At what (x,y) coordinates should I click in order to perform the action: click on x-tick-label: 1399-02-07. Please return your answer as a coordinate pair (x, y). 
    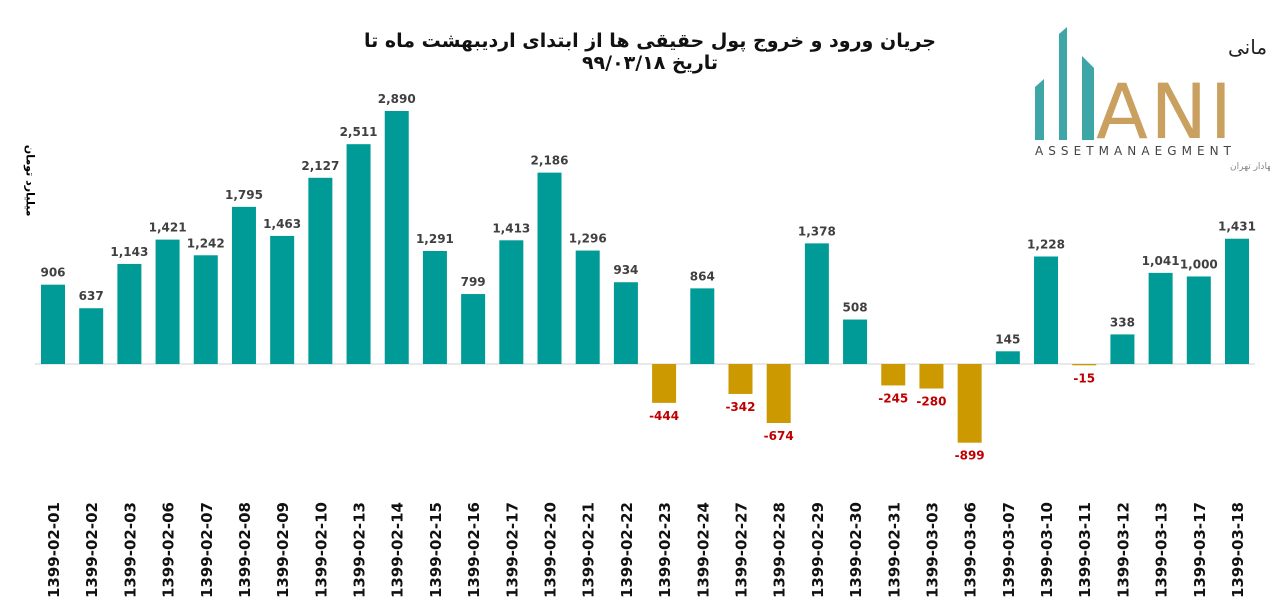
    Looking at the image, I should click on (207, 550).